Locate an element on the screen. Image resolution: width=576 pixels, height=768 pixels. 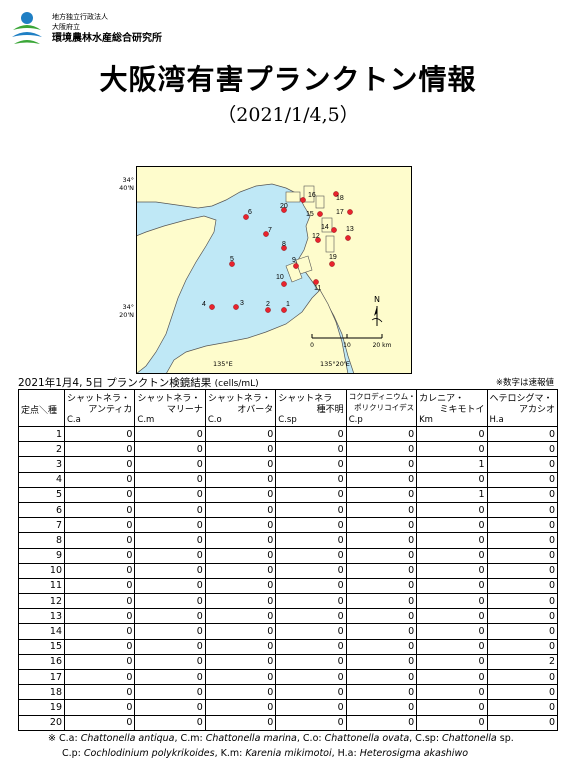
survey-date: （2021/1/4,5） is located at coordinates (288, 115).